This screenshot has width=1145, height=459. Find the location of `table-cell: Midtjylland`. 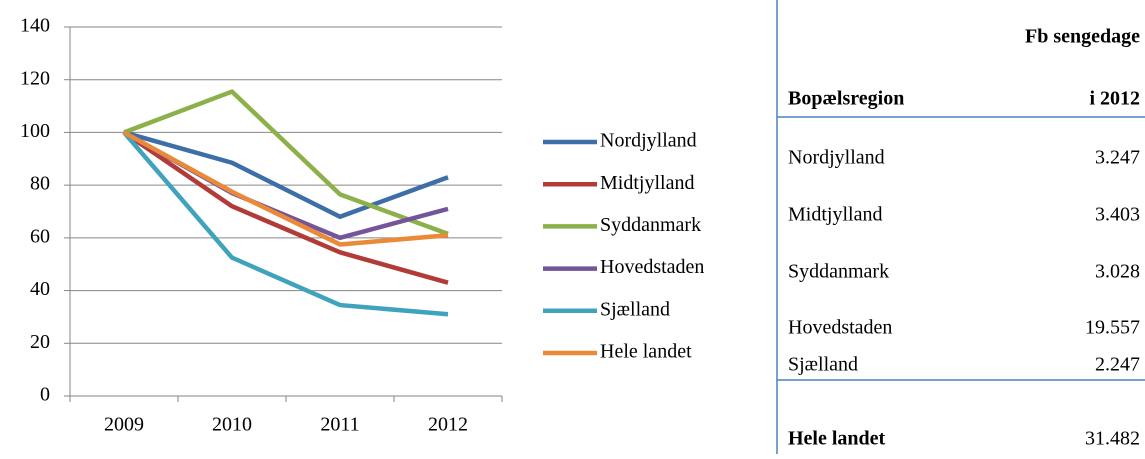

table-cell: Midtjylland is located at coordinates (835, 215).